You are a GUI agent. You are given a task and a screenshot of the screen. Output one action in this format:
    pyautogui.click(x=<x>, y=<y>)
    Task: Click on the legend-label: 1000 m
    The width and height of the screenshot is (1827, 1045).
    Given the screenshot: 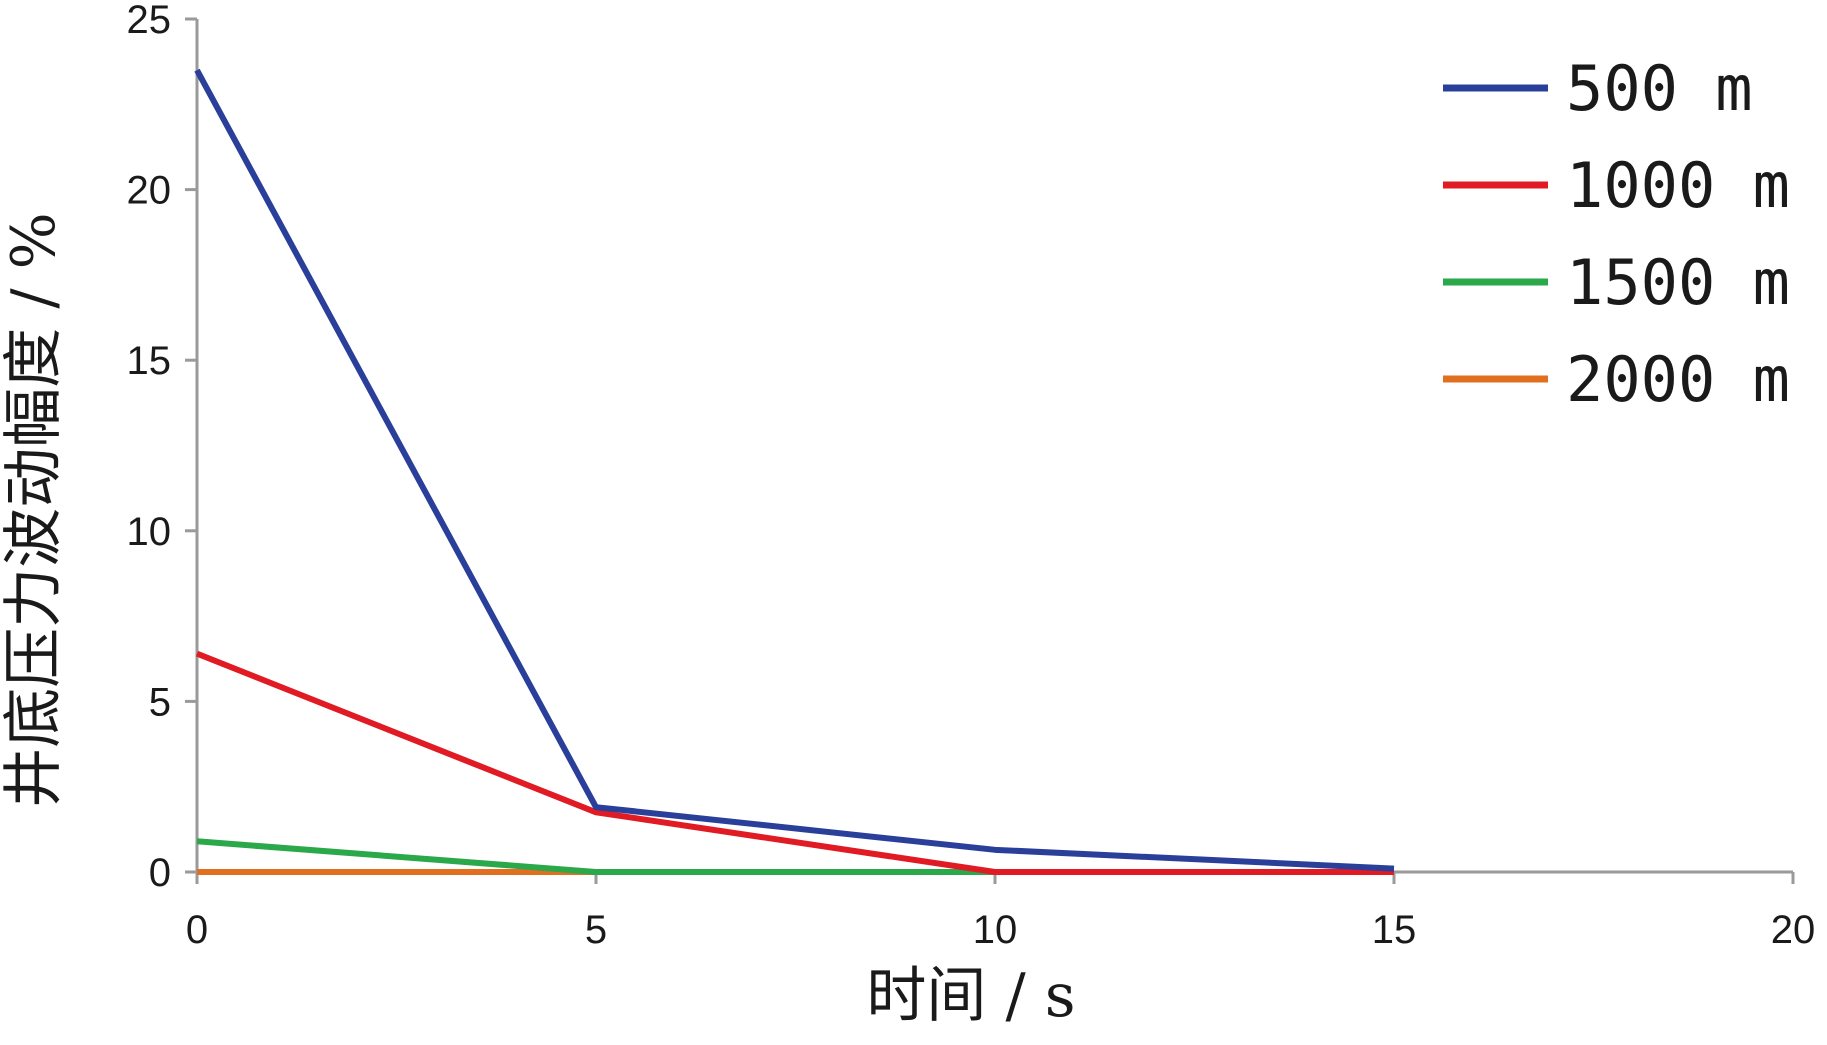 What is the action you would take?
    pyautogui.click(x=1678, y=185)
    